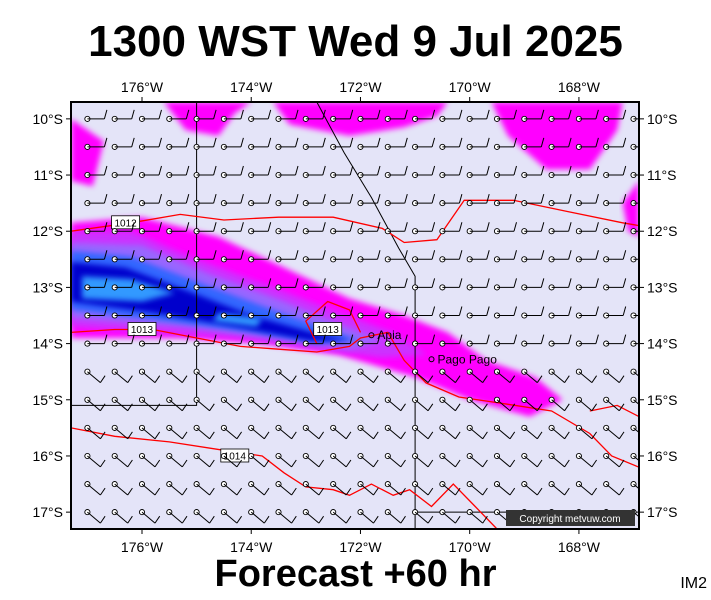 The image size is (711, 600). Describe the element at coordinates (360, 547) in the screenshot. I see `lon-tick-label: 172°W` at that location.